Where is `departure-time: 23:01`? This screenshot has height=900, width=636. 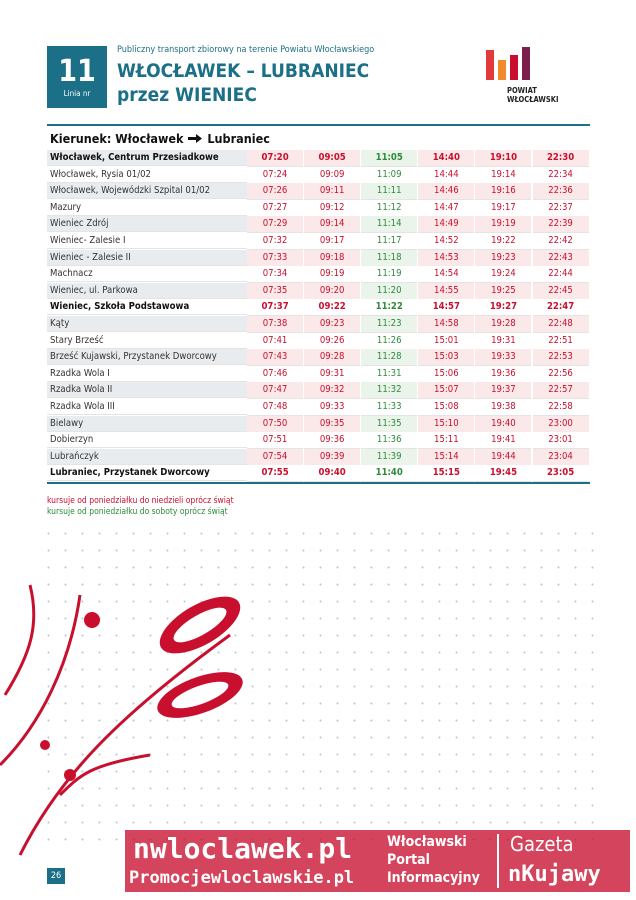 departure-time: 23:01 is located at coordinates (560, 441).